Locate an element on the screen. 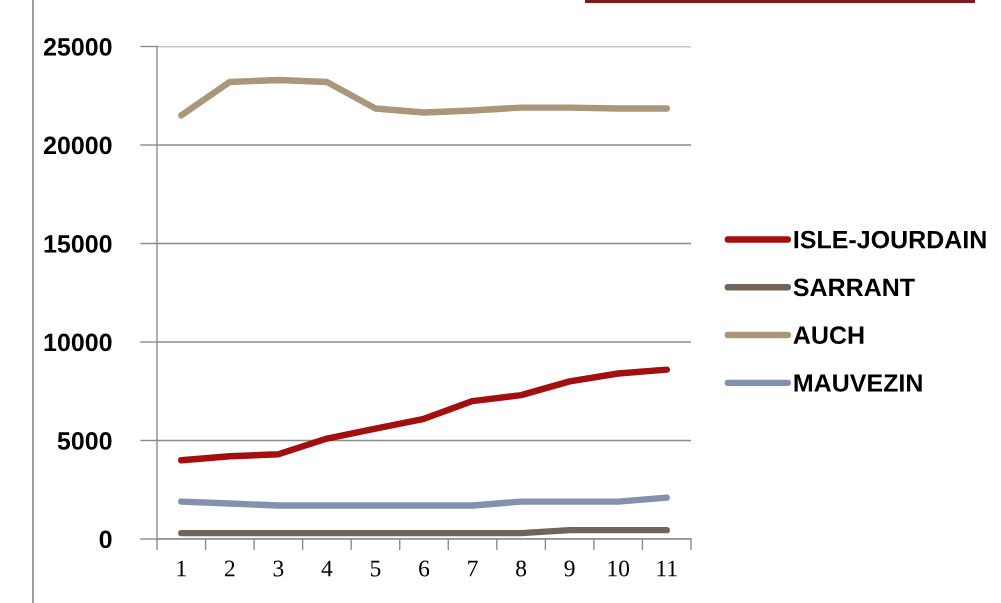 The height and width of the screenshot is (603, 1001). x-tick-label: 1 is located at coordinates (181, 568).